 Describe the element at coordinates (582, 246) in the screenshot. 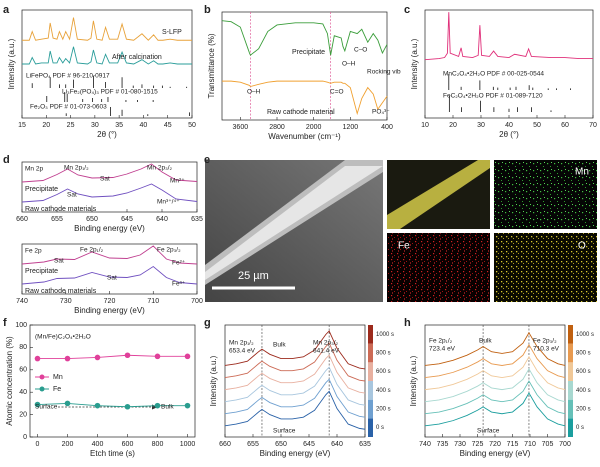

I see `map-label: O` at that location.